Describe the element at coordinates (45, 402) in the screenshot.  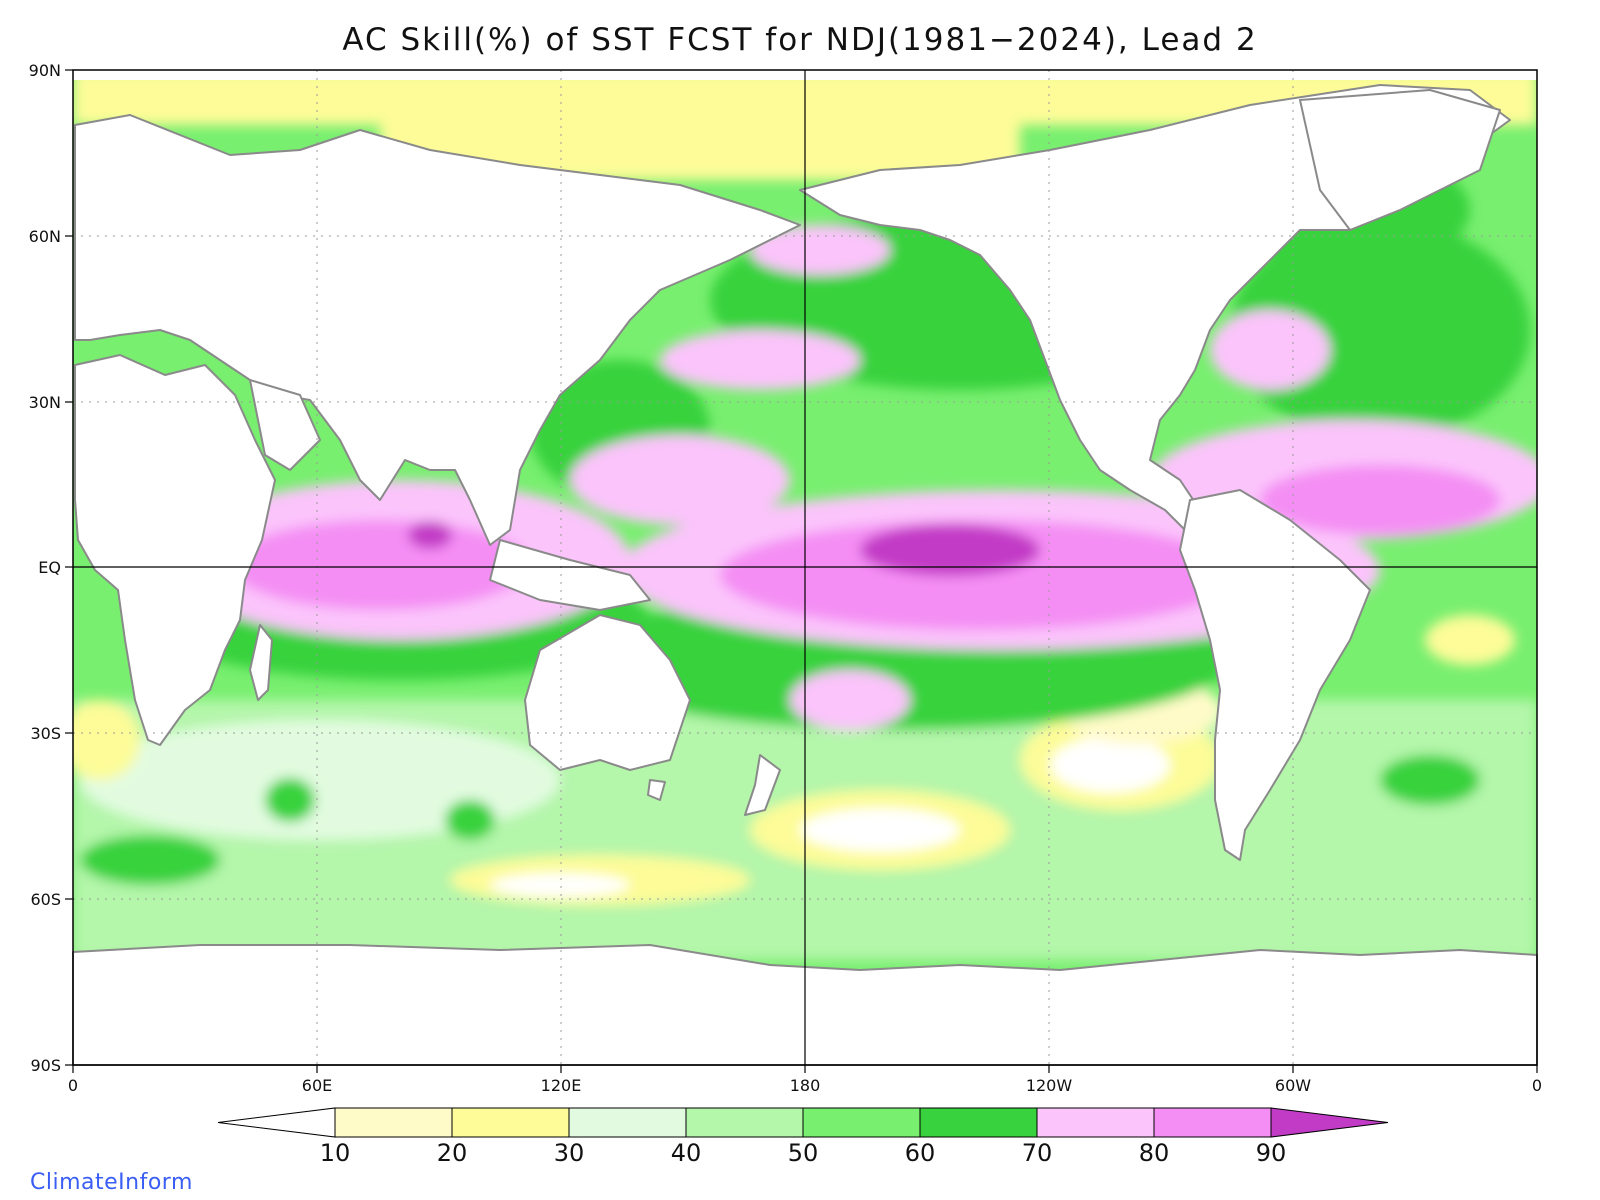
I see `lat-label: 30N` at that location.